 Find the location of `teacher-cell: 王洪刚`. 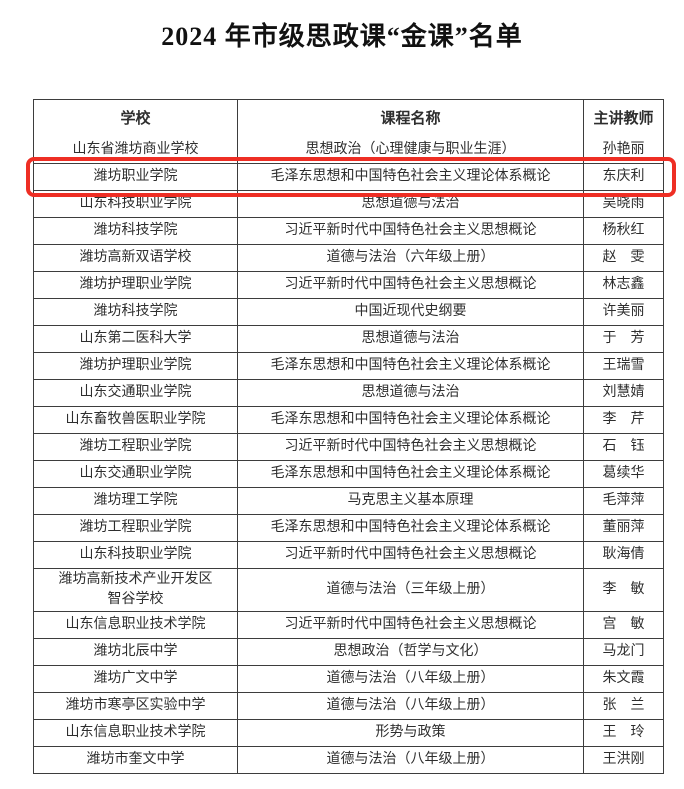

teacher-cell: 王洪刚 is located at coordinates (623, 760).